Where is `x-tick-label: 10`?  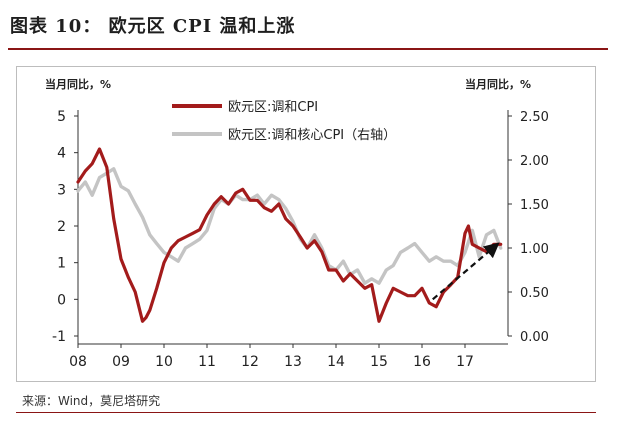 x-tick-label: 10 is located at coordinates (164, 362).